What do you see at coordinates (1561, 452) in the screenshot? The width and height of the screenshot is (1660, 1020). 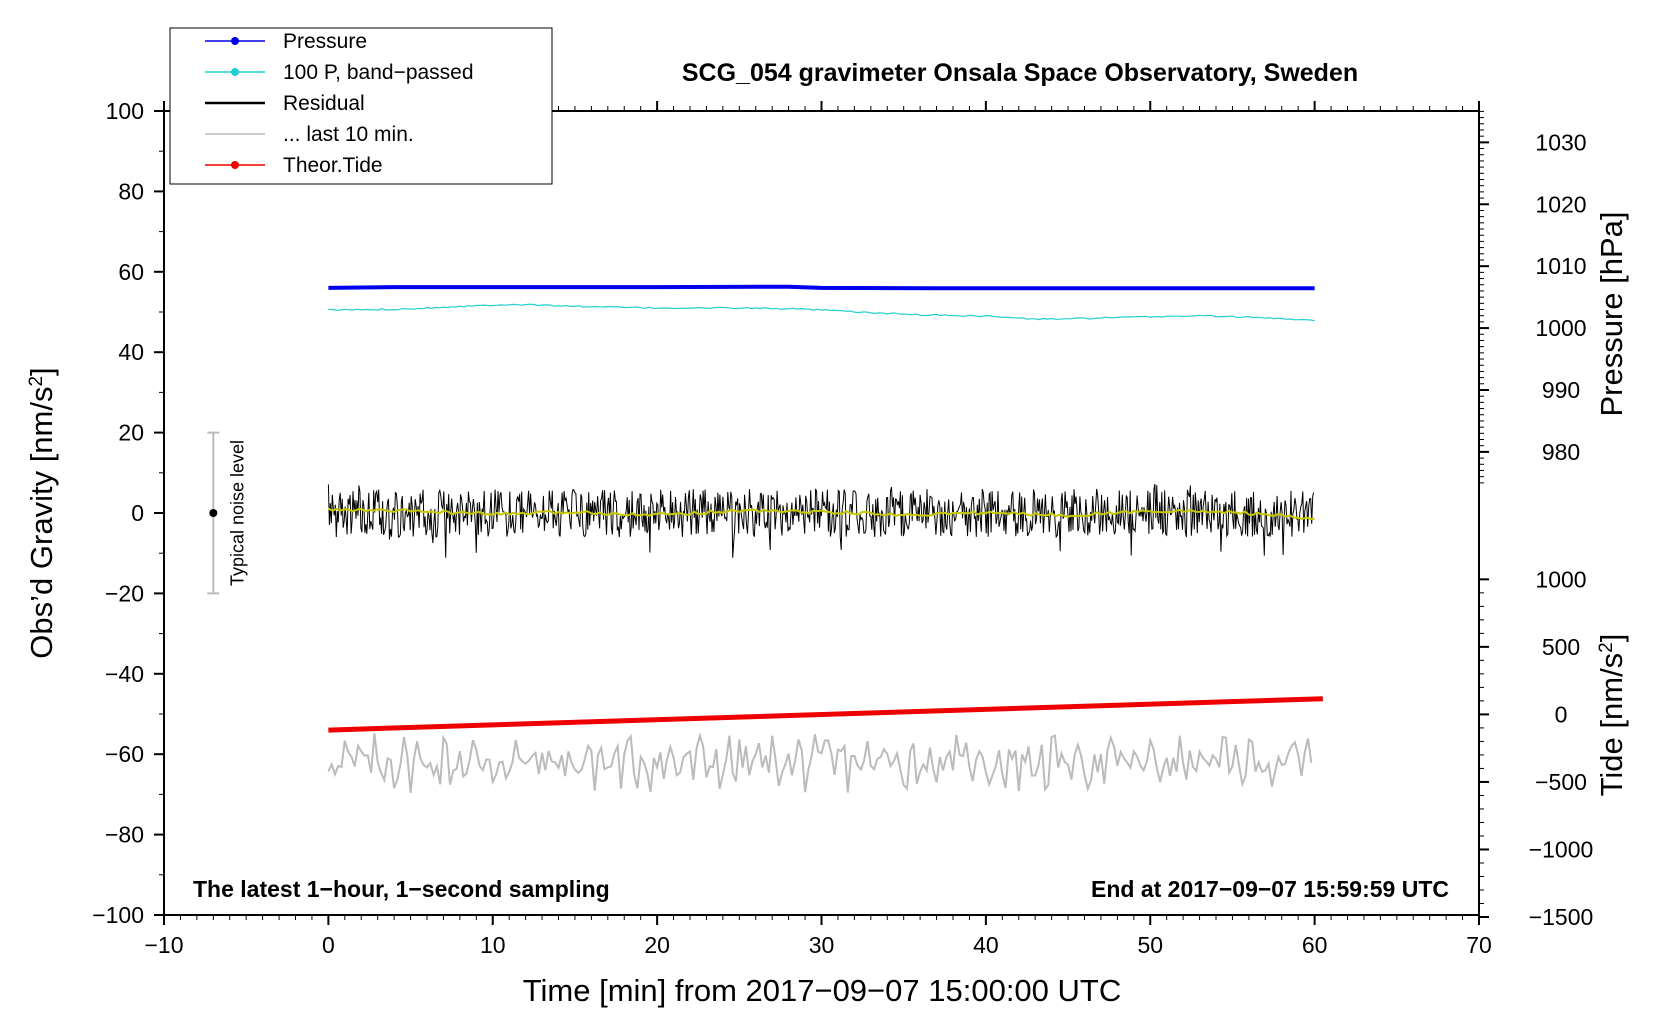 I see `pressure-tick-label: 980` at bounding box center [1561, 452].